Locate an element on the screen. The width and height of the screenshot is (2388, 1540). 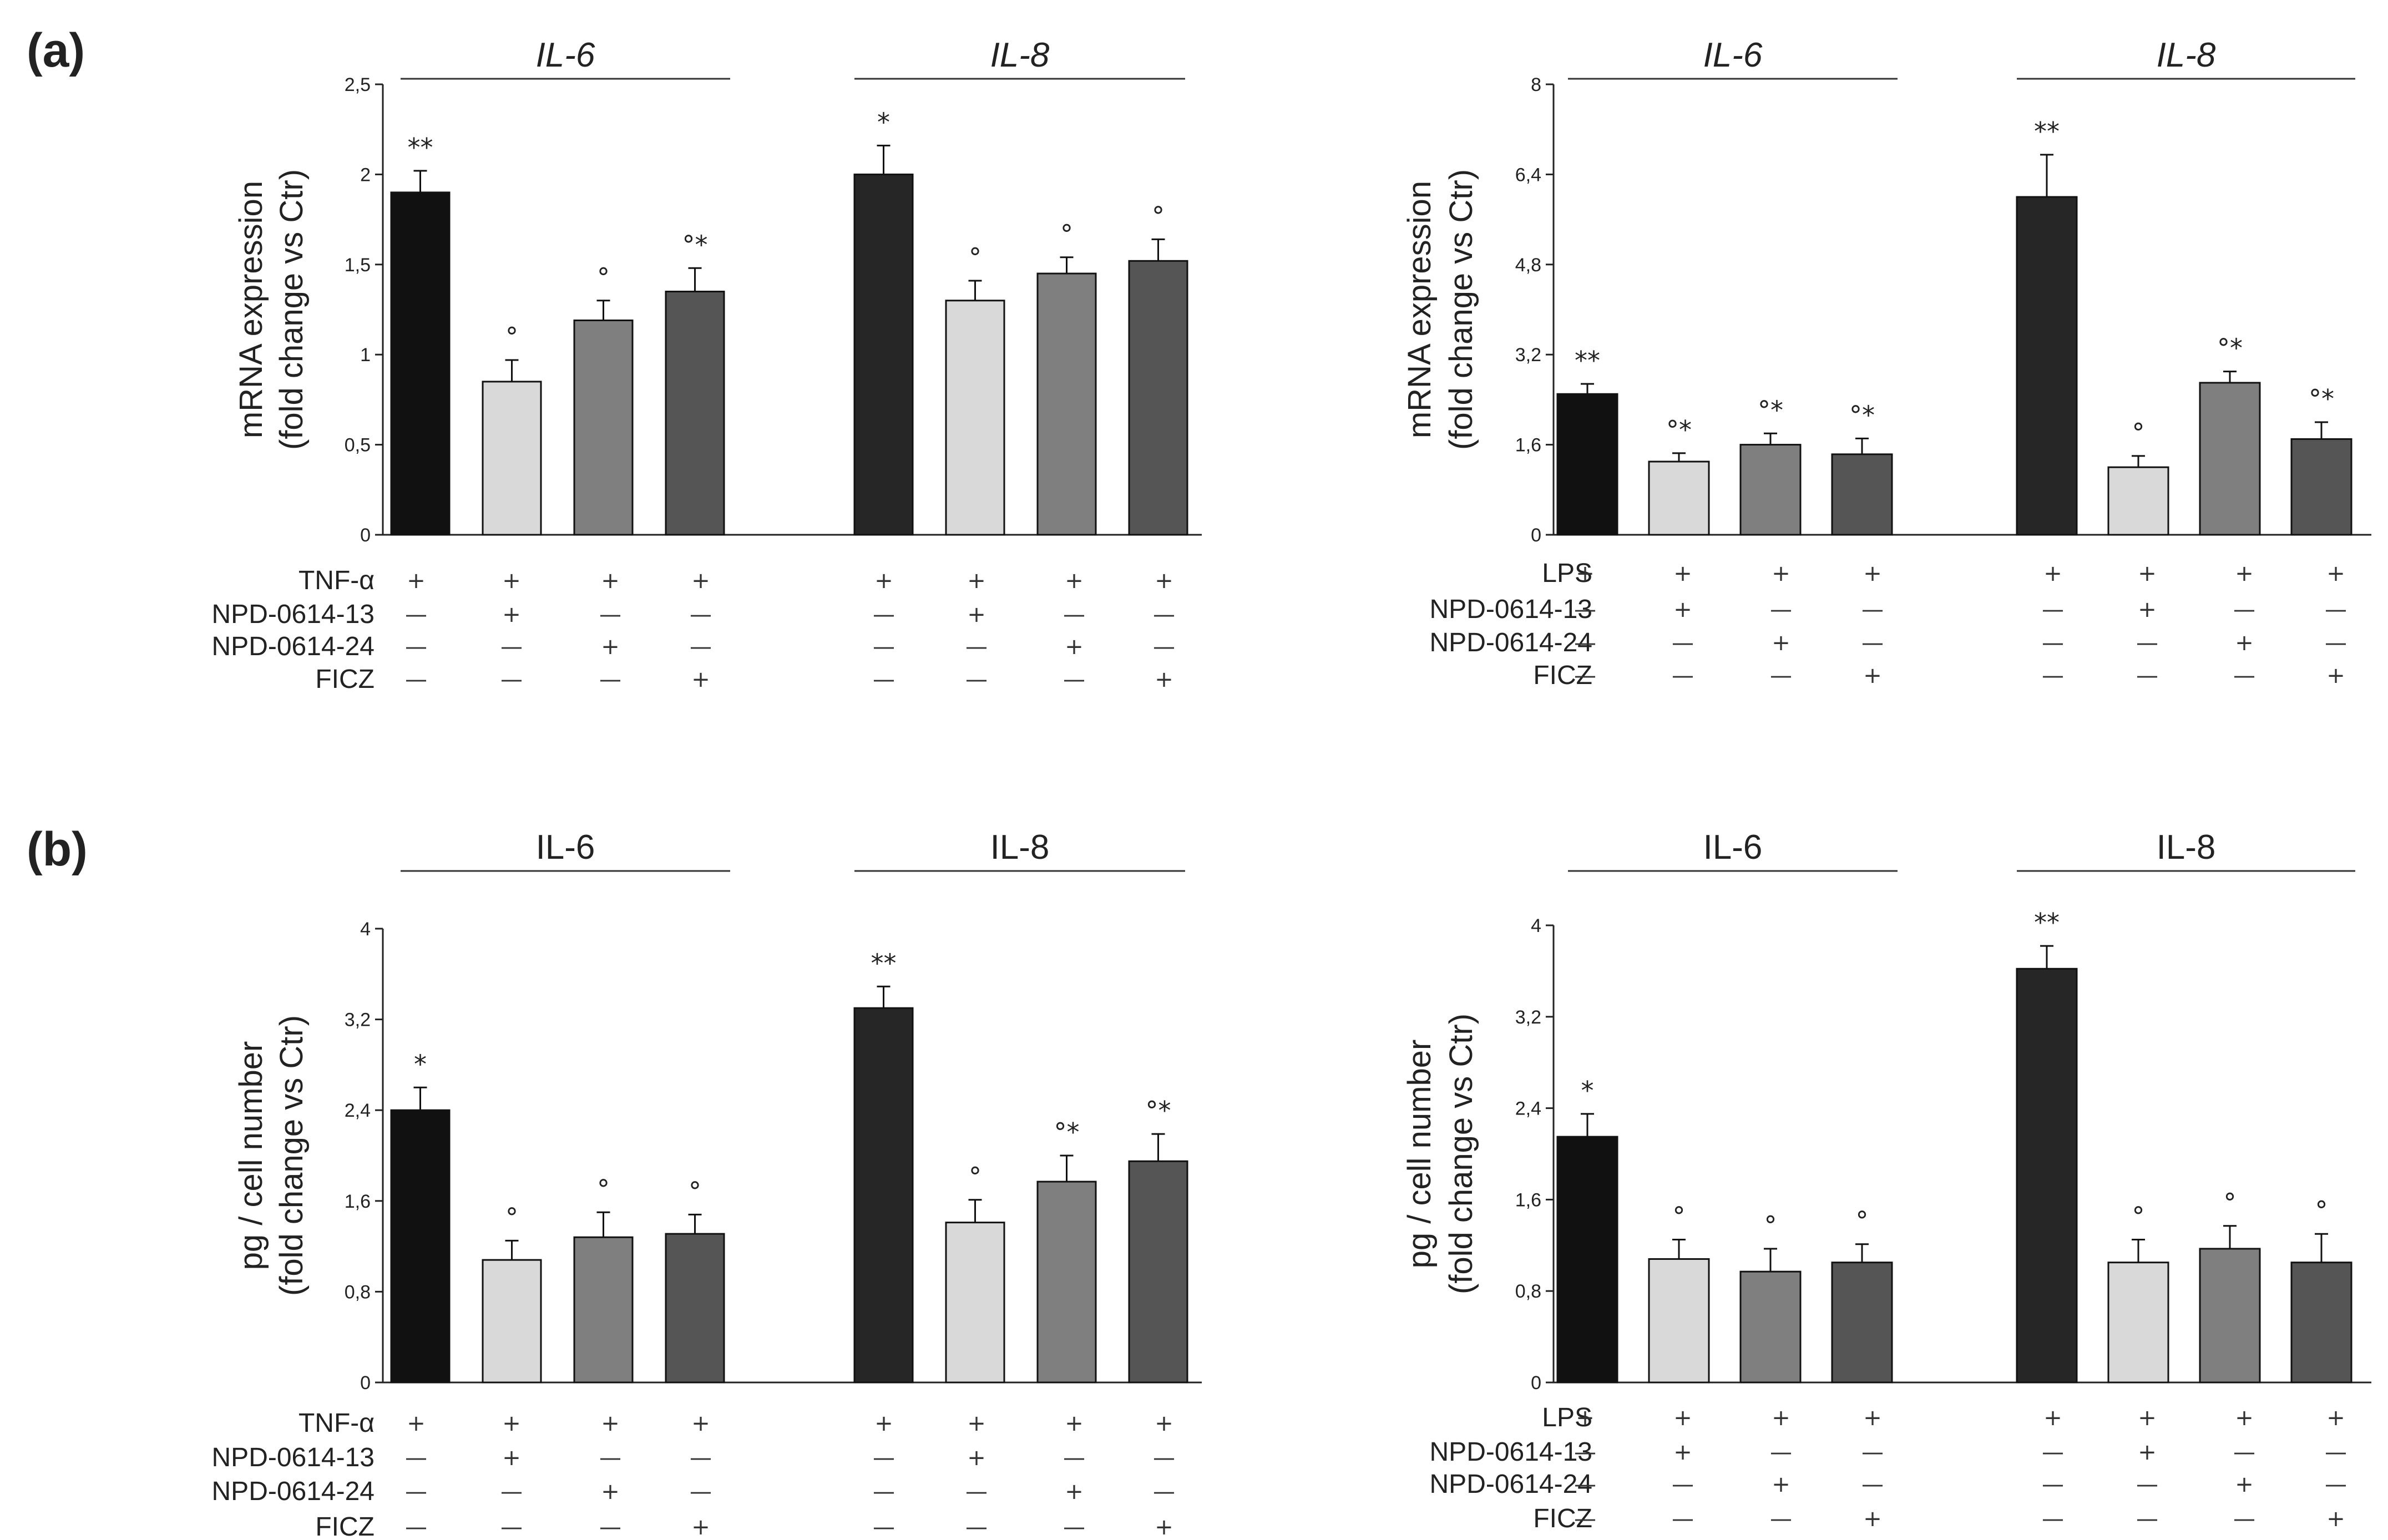
y-tick-label: 1 is located at coordinates (365, 355).